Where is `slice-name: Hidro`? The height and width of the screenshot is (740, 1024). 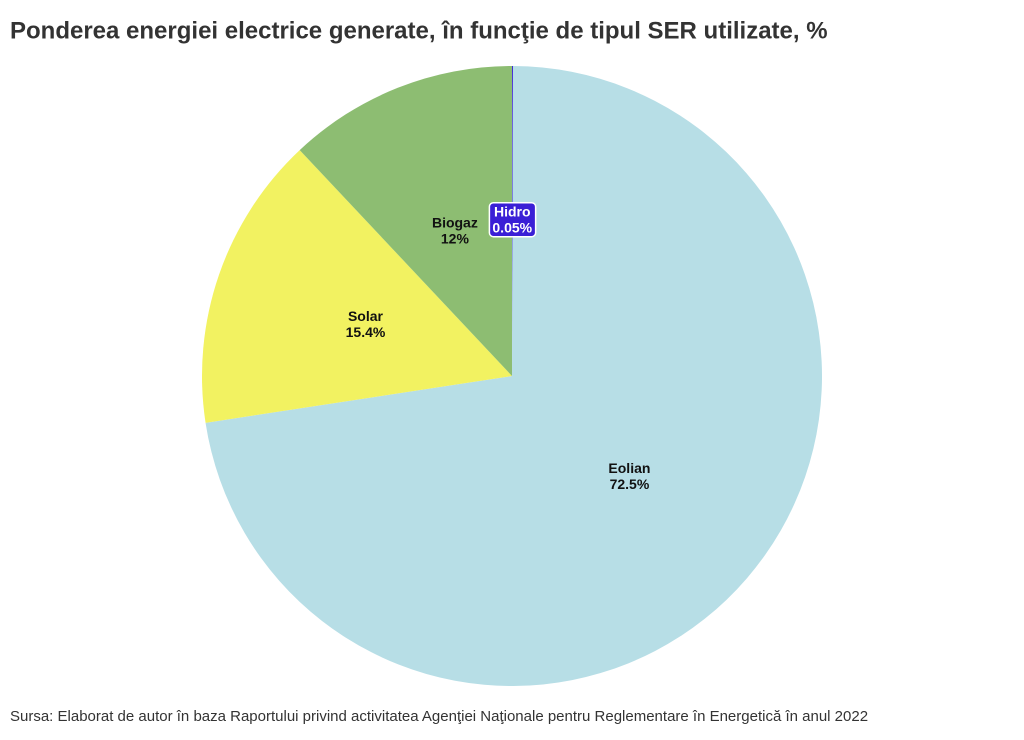 slice-name: Hidro is located at coordinates (512, 212).